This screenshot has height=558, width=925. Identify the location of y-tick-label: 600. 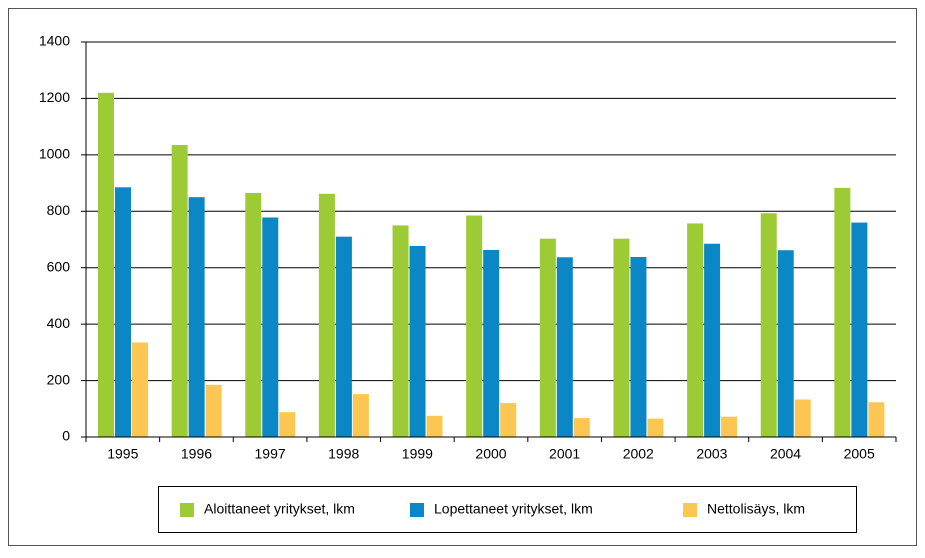
(59, 266).